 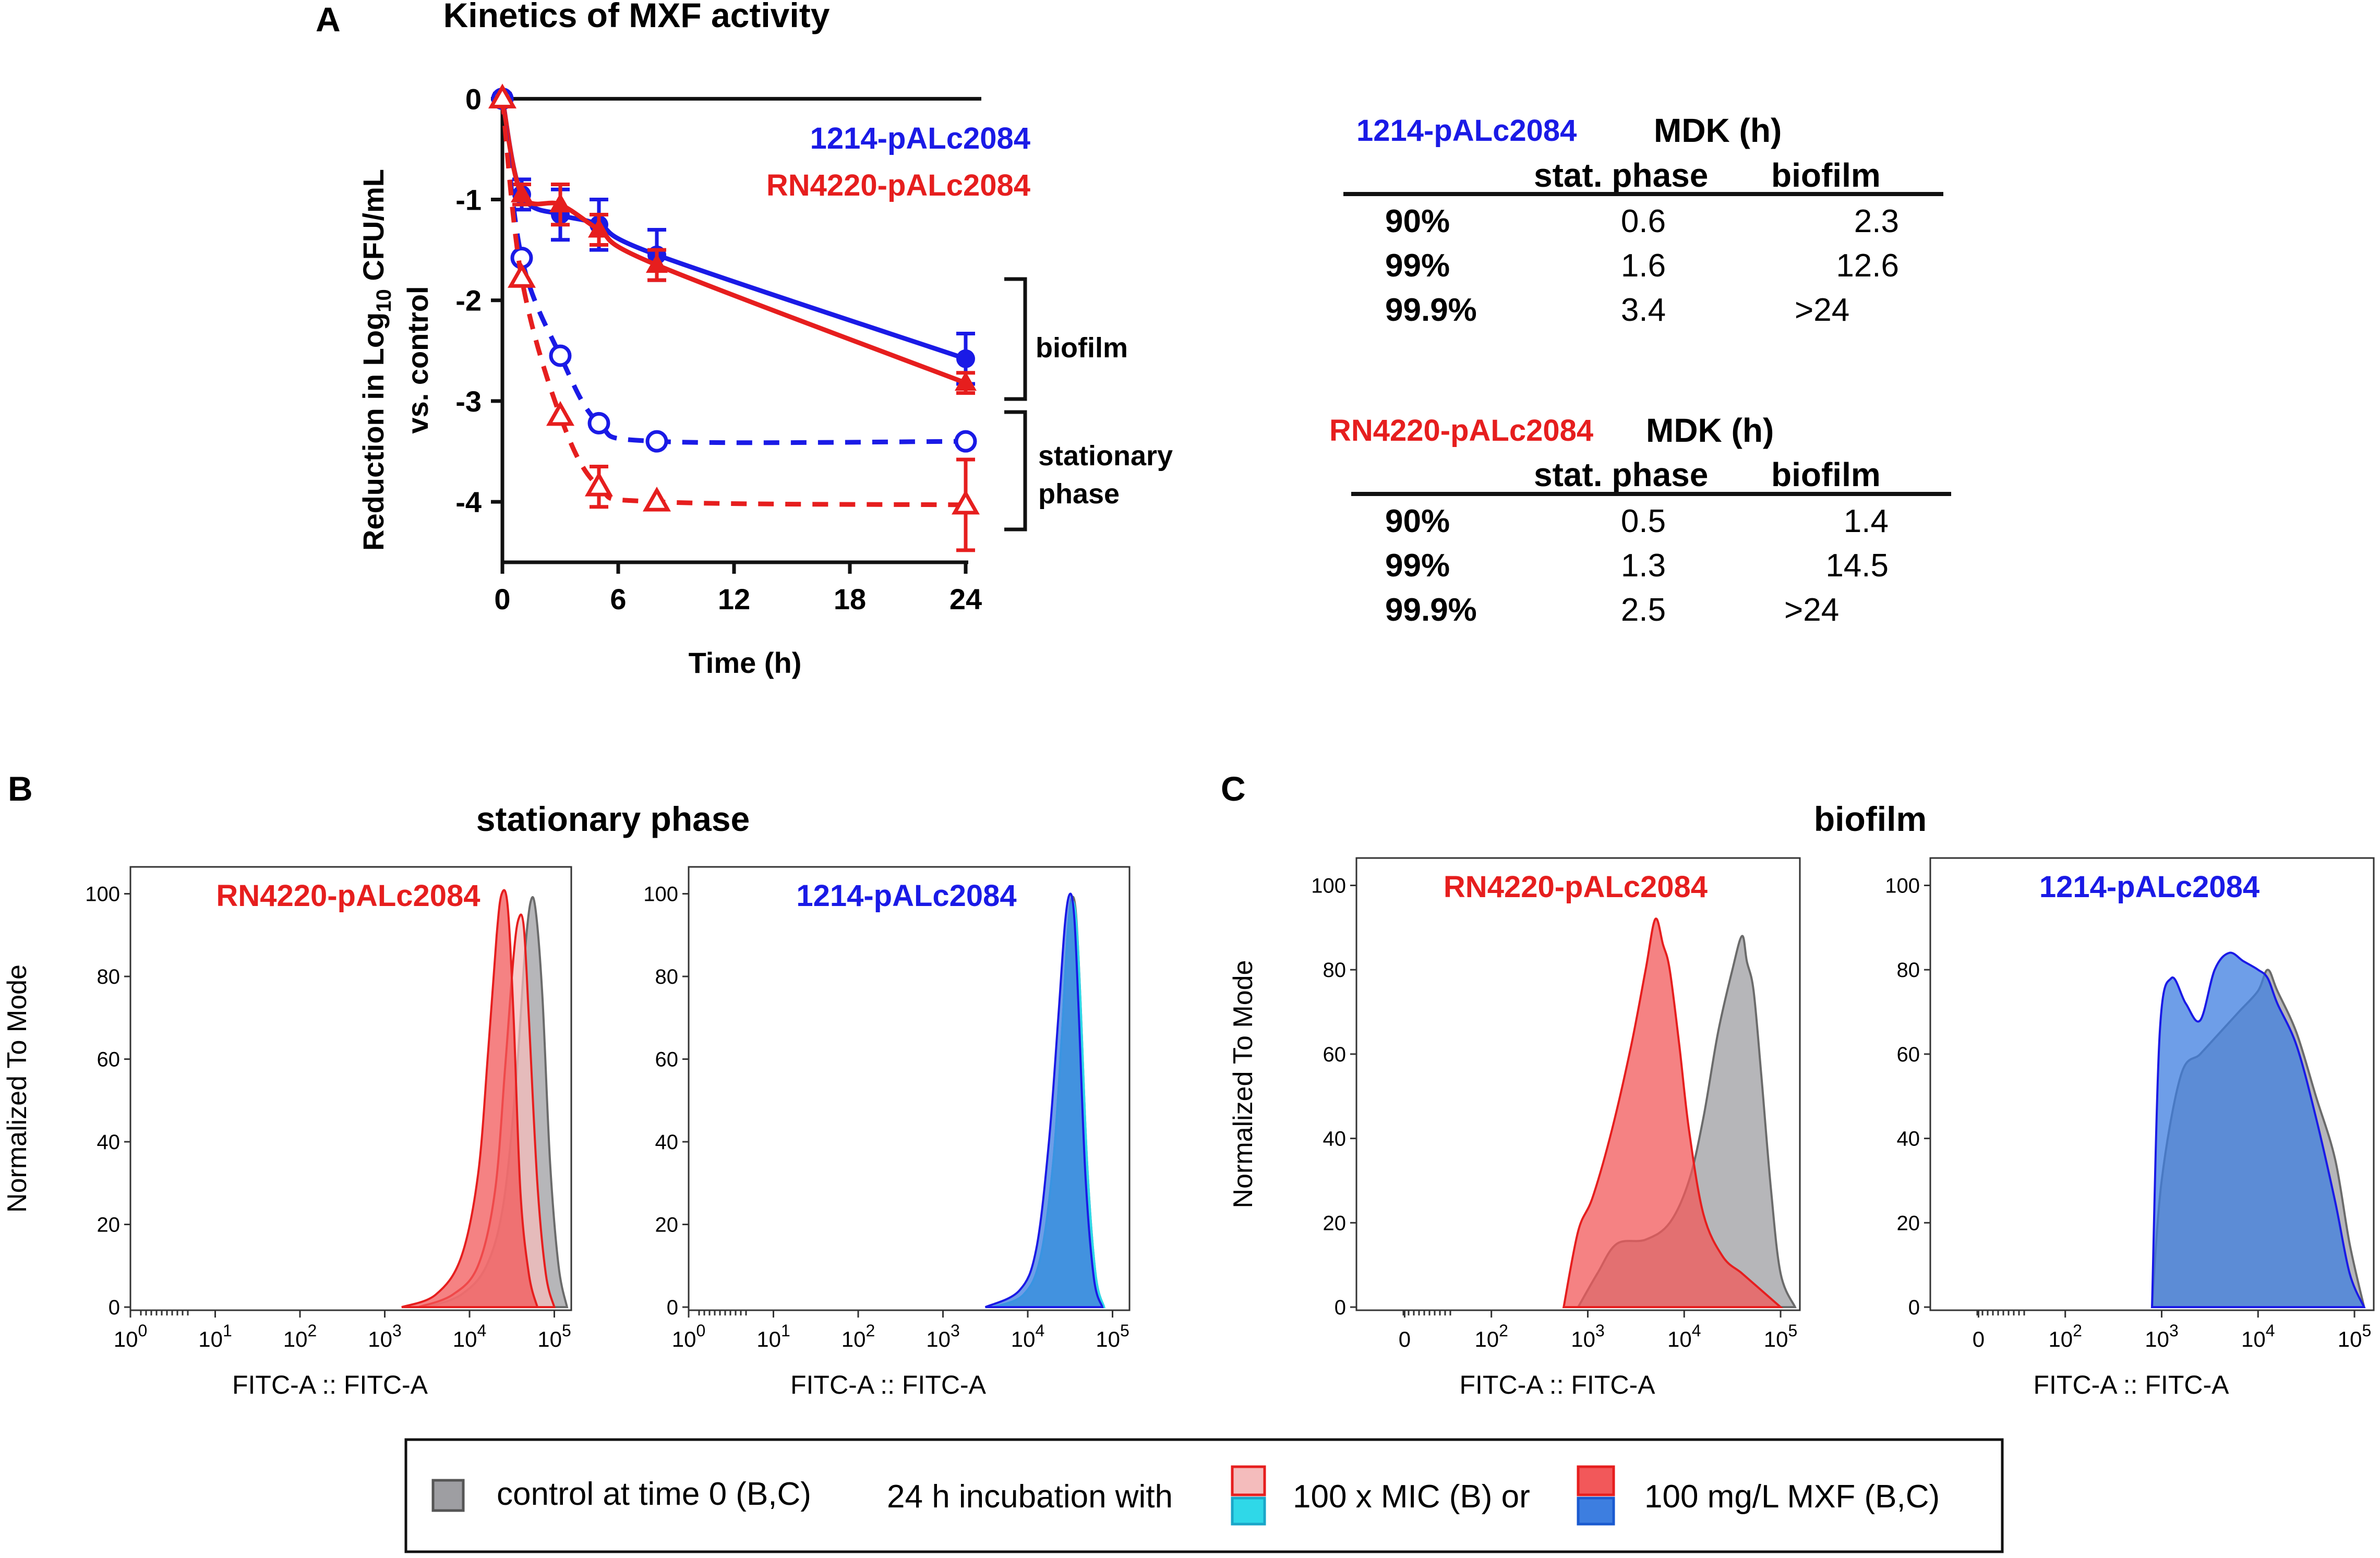 What do you see at coordinates (1030, 1497) in the screenshot?
I see `legend-incubation-label: 24 h incubation with` at bounding box center [1030, 1497].